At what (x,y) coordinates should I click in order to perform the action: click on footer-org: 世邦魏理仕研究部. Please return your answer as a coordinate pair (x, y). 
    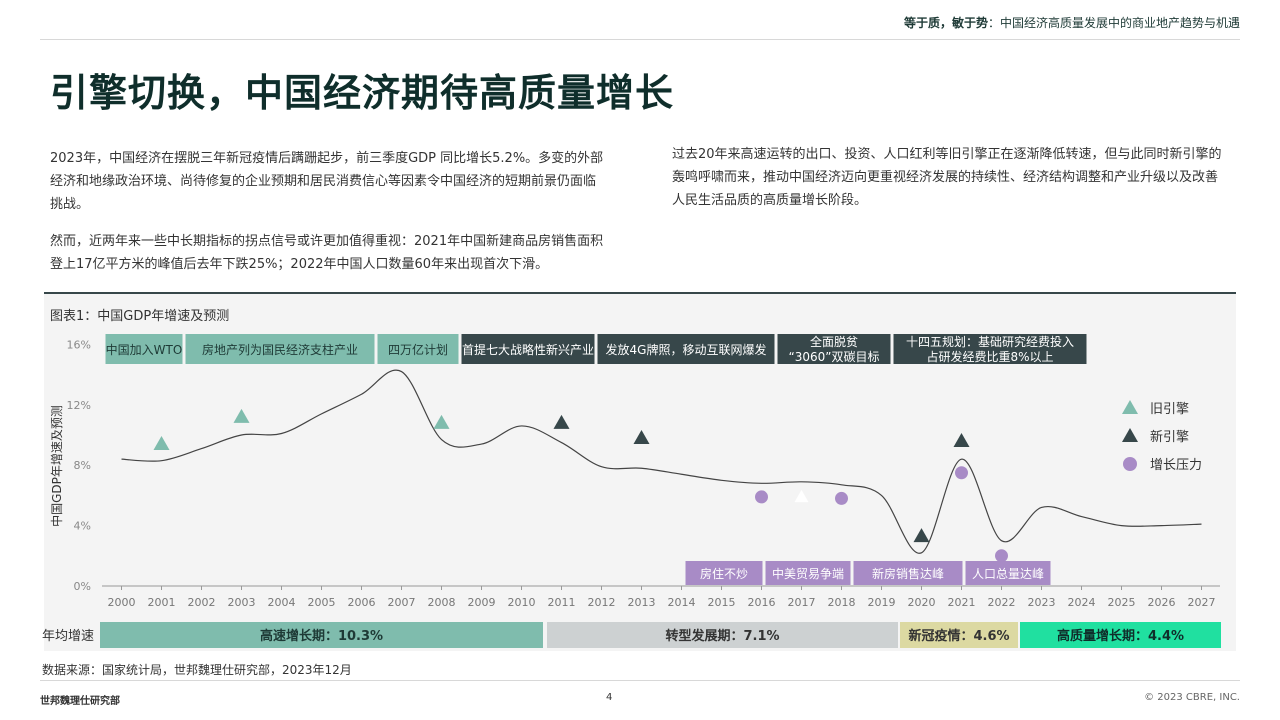
    Looking at the image, I should click on (80, 701).